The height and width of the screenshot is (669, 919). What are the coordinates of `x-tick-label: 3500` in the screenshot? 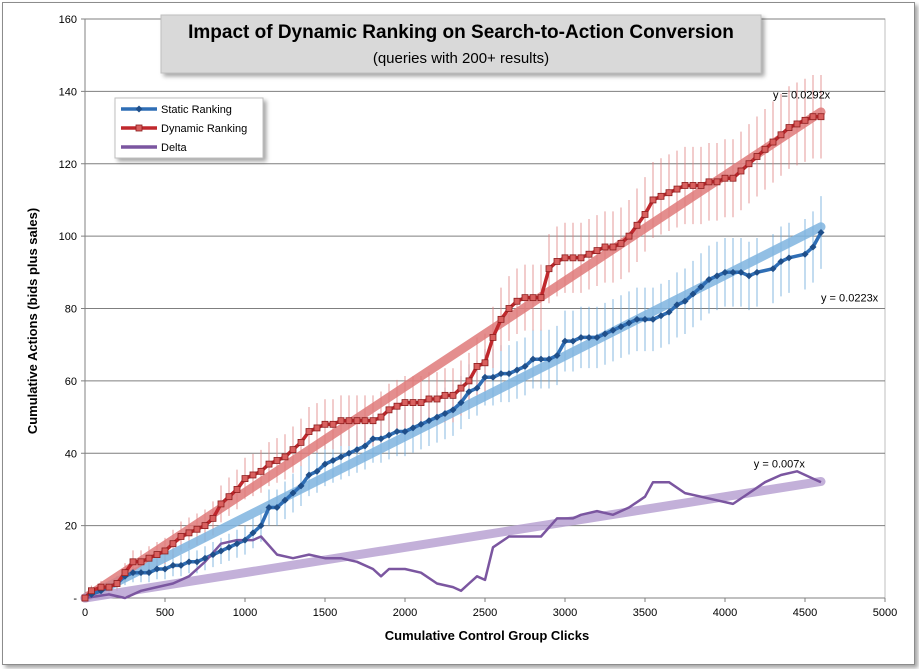 It's located at (645, 613).